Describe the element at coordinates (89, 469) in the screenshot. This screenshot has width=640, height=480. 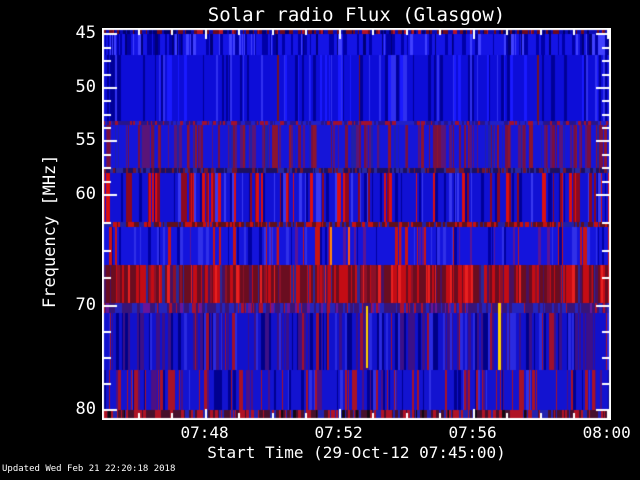
I see `updated-timestamp: Updated Wed Feb 21 22:20:18 2018` at that location.